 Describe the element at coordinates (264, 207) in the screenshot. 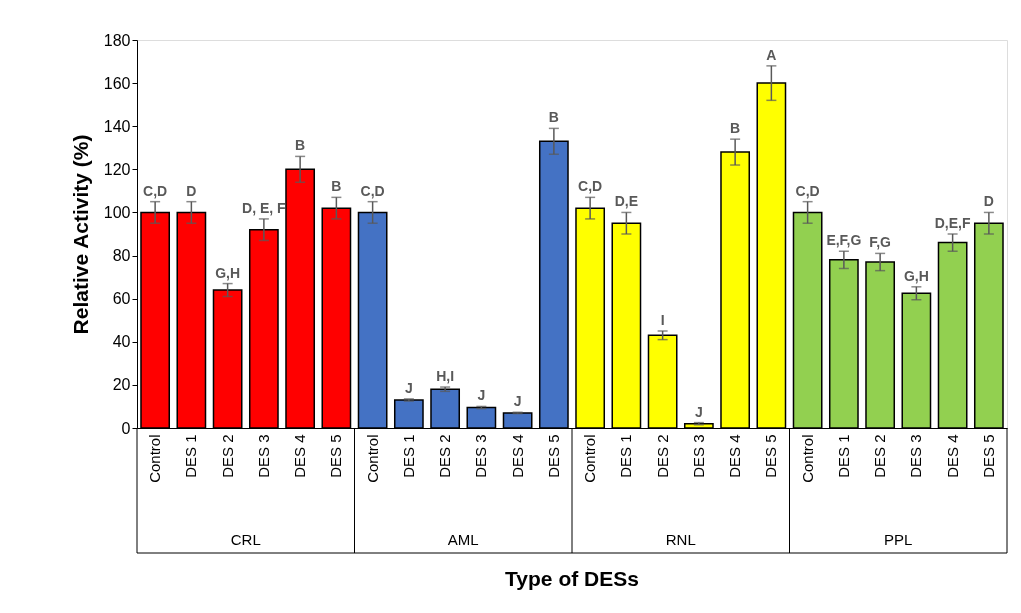

I see `data-label: D, E, F` at that location.